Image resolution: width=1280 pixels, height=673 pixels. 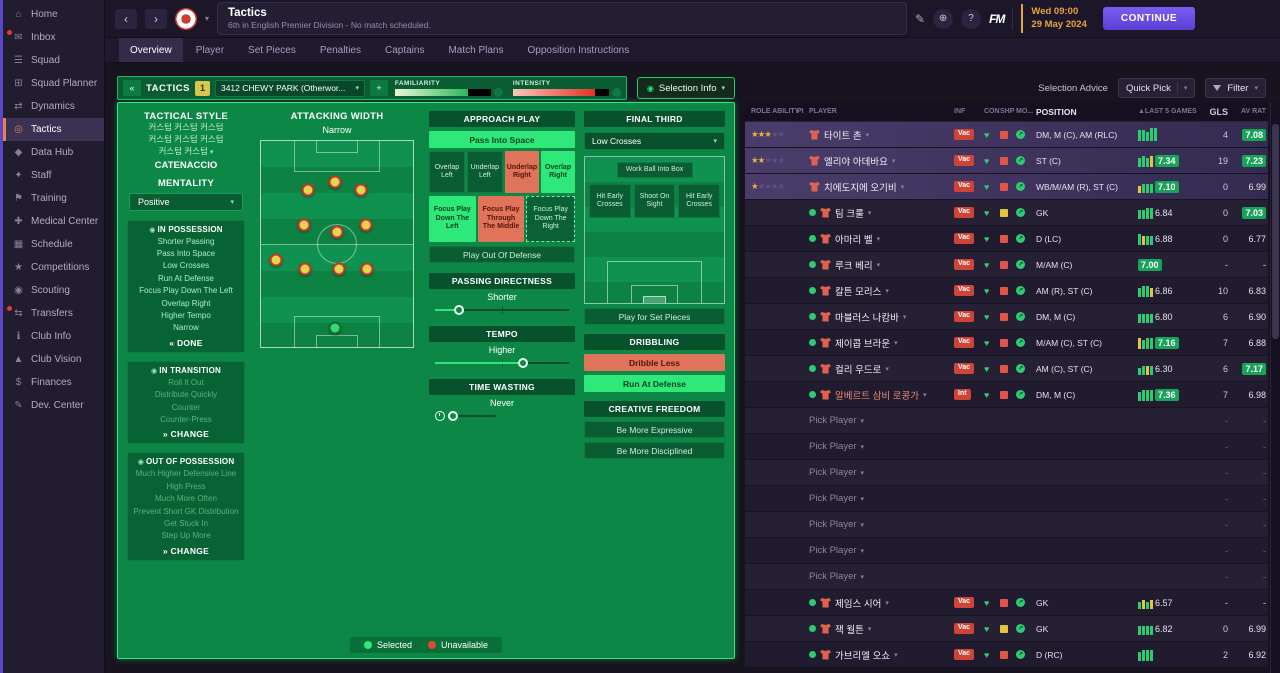 I want to click on approach-option-underlap-left: Underlap Left, so click(x=484, y=172).